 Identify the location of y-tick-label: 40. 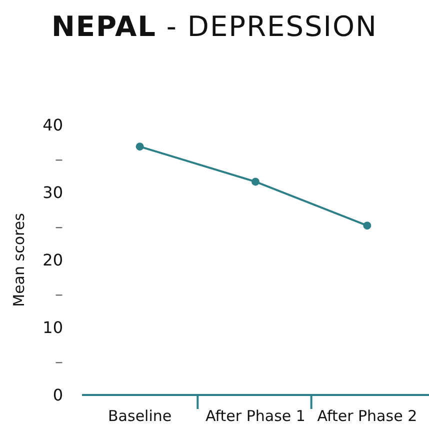
(52, 125).